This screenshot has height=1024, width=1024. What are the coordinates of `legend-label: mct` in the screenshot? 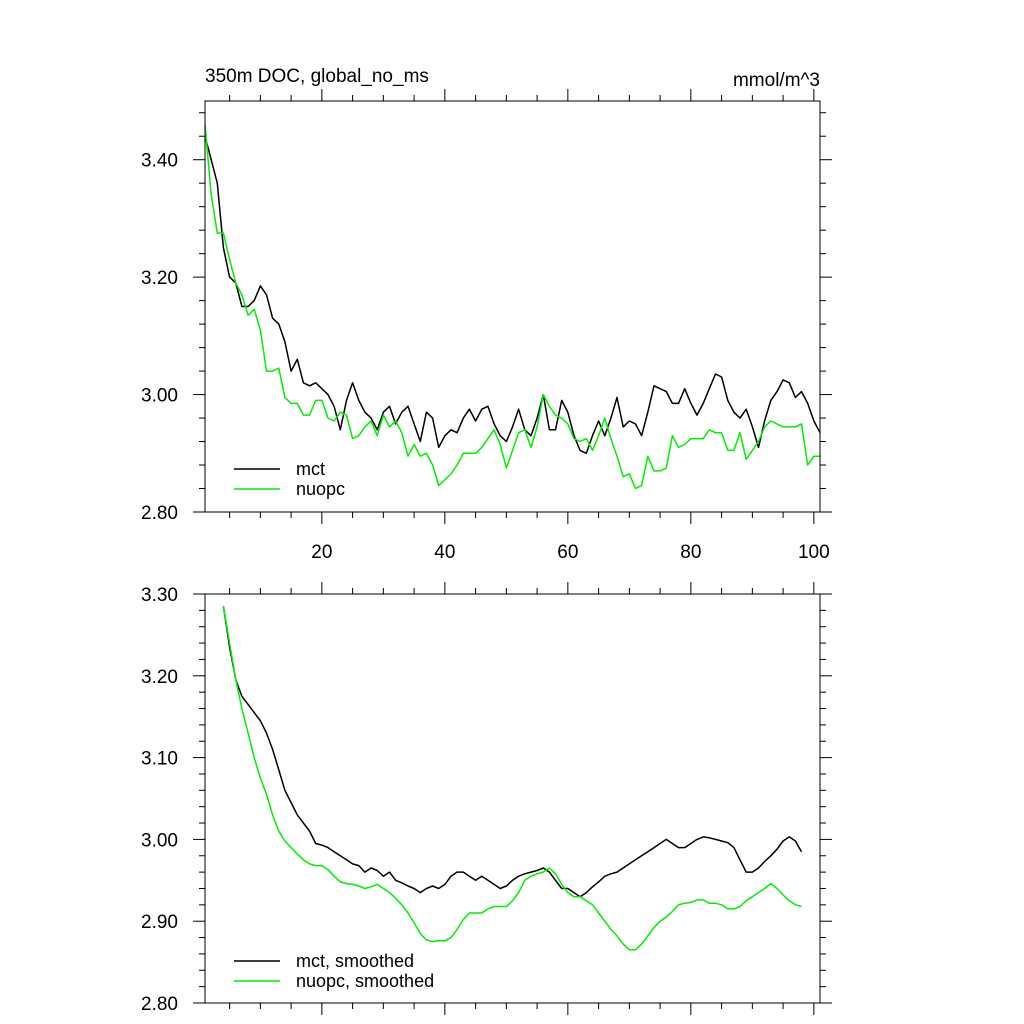 It's located at (310, 469).